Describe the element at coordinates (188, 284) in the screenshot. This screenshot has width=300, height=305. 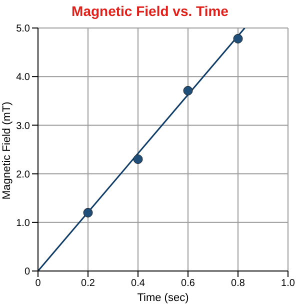
I see `x-tick-label: 0.6` at that location.